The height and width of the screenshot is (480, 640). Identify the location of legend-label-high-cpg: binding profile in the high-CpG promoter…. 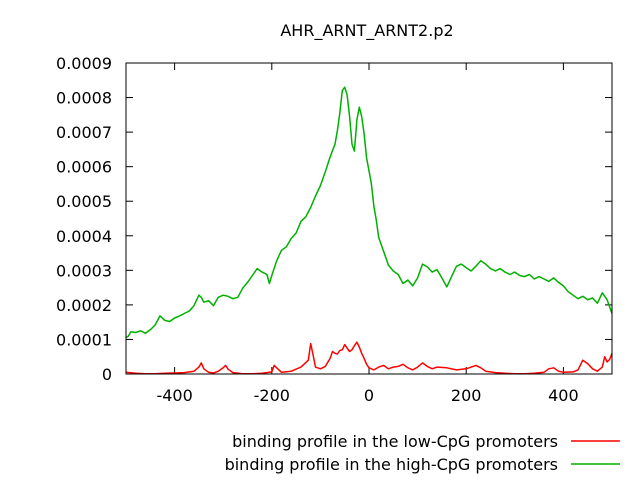
(391, 464).